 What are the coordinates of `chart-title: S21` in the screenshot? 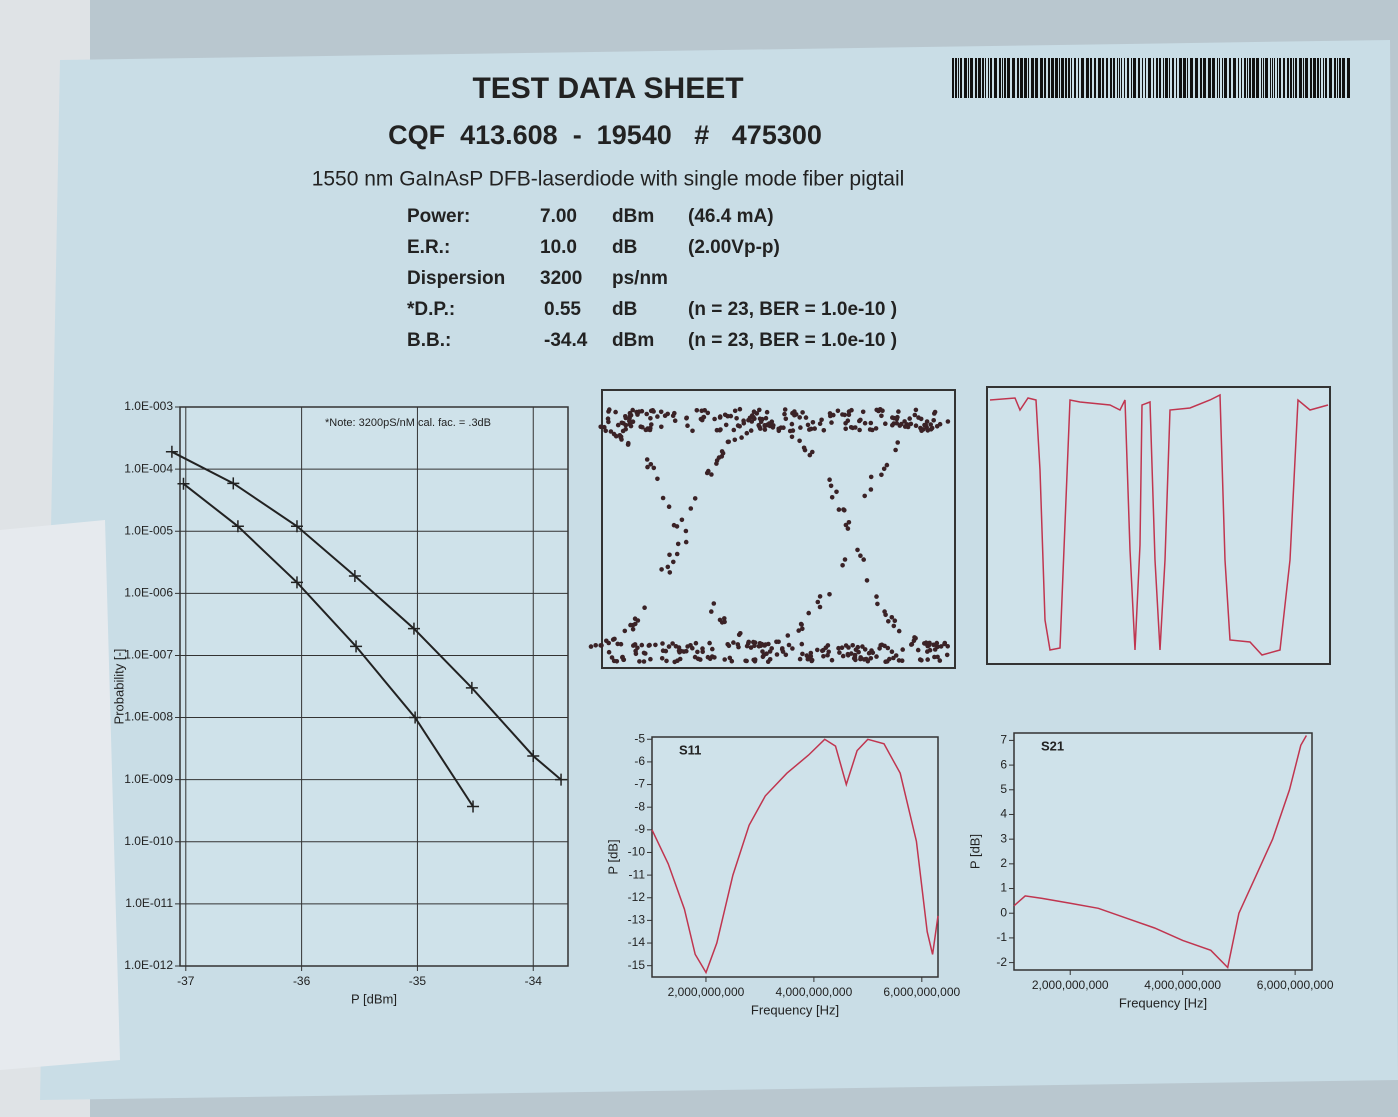 It's located at (1052, 745).